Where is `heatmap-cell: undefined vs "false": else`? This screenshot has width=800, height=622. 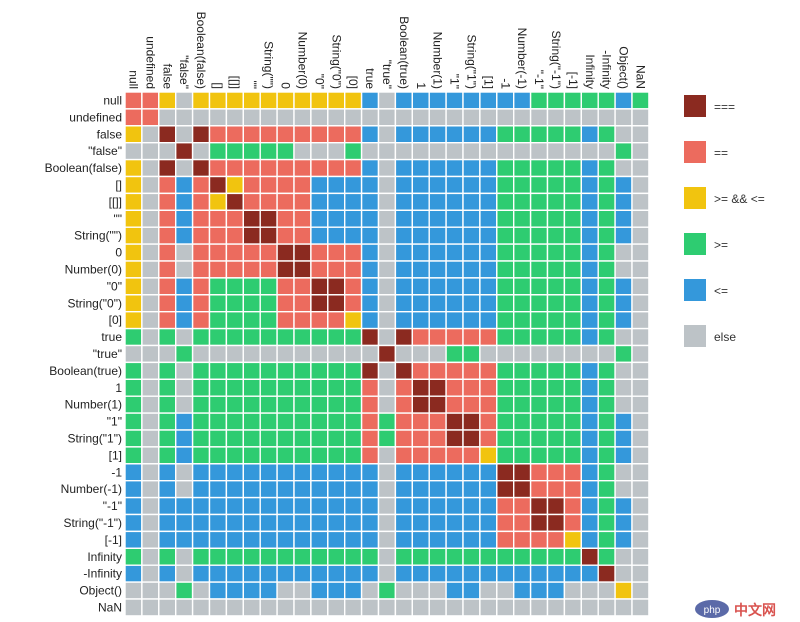 heatmap-cell: undefined vs "false": else is located at coordinates (184, 117).